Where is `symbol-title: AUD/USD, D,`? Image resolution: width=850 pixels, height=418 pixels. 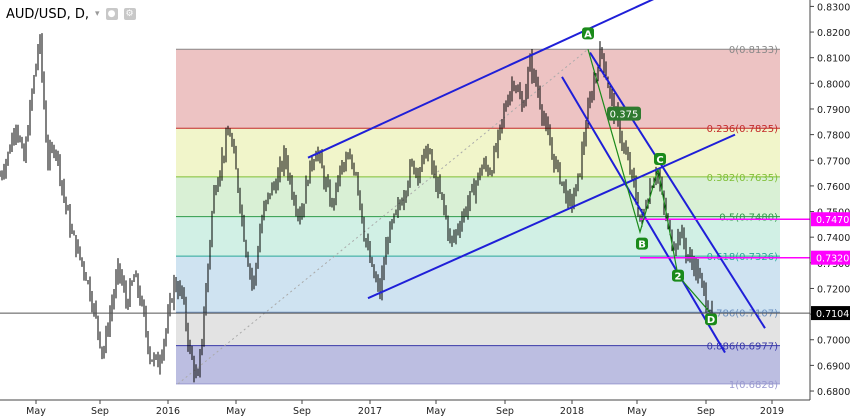
symbol-title: AUD/USD, D, is located at coordinates (47, 14).